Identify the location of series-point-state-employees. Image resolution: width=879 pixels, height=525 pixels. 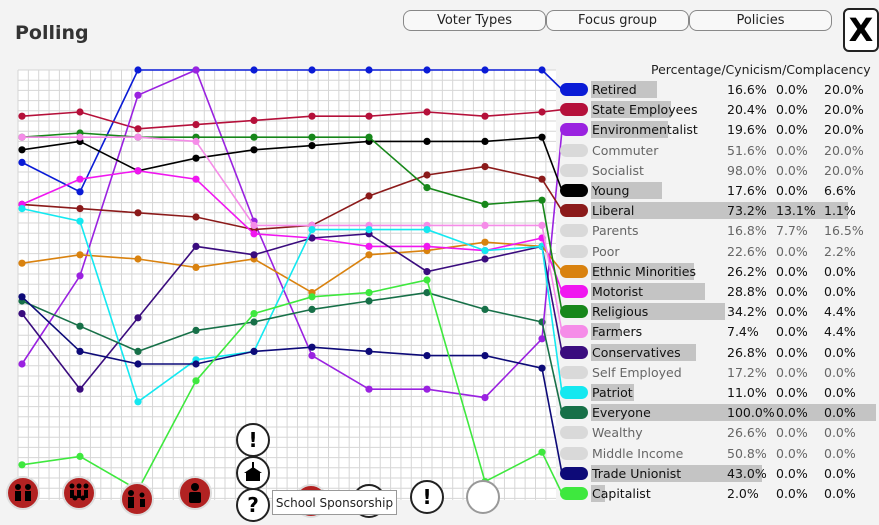
(254, 120).